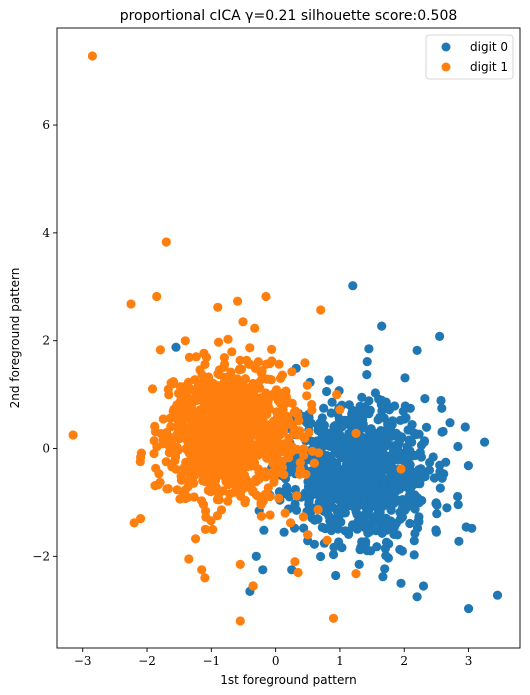  I want to click on y-tick-label: −2, so click(41, 556).